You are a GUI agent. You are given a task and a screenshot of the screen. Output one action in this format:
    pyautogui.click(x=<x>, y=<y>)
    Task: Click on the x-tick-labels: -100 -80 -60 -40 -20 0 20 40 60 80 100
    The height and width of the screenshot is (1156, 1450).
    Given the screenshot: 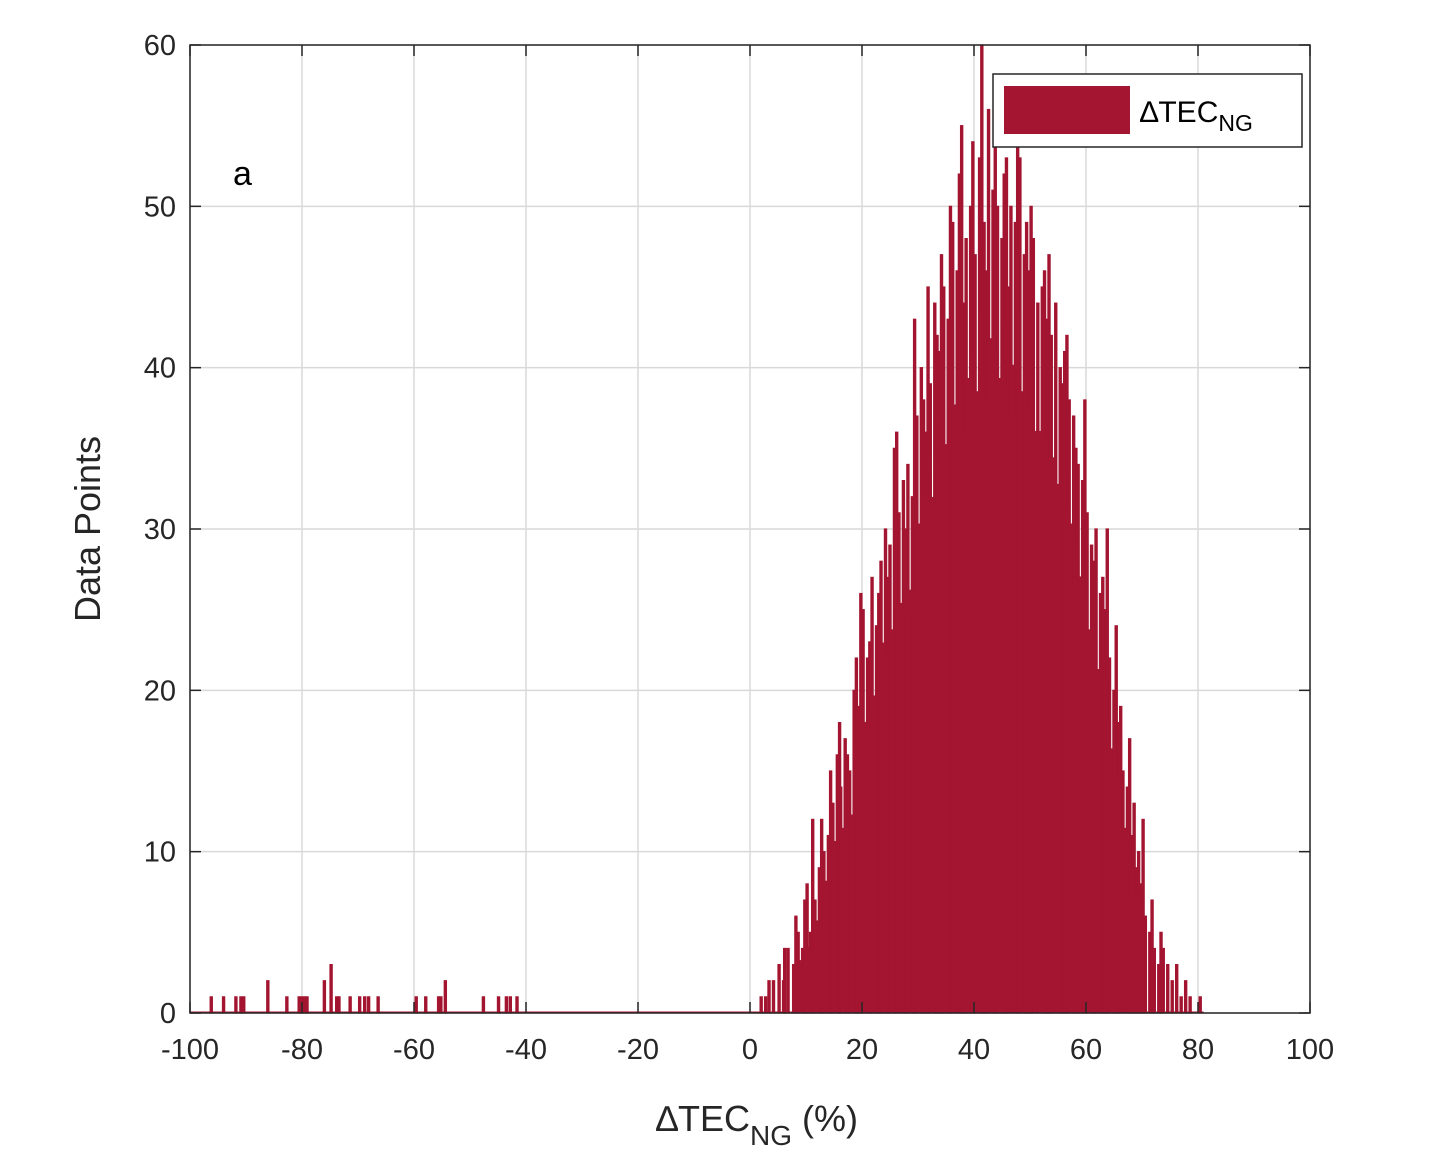 What is the action you would take?
    pyautogui.click(x=747, y=1050)
    